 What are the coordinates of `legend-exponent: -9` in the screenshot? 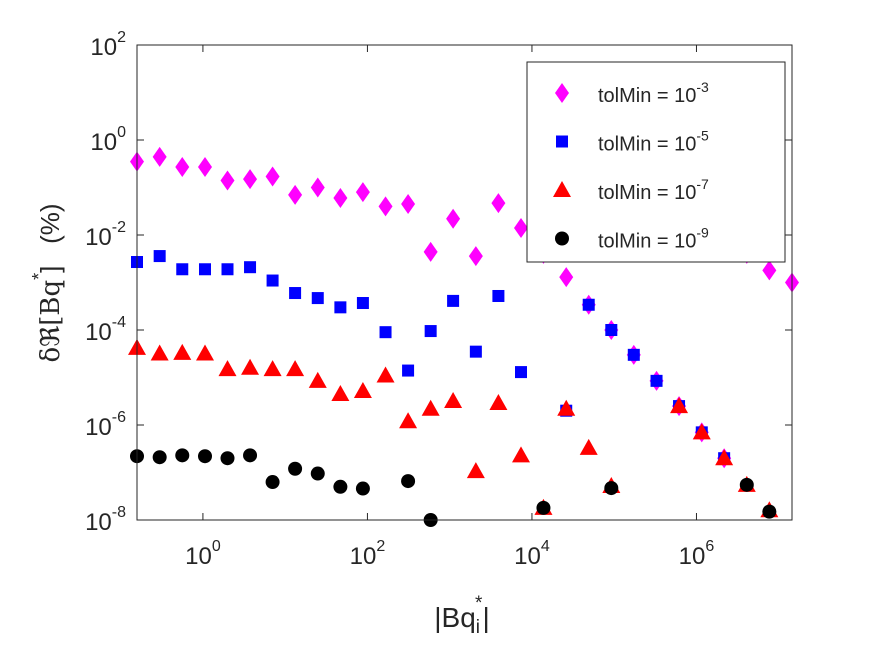 It's located at (702, 232).